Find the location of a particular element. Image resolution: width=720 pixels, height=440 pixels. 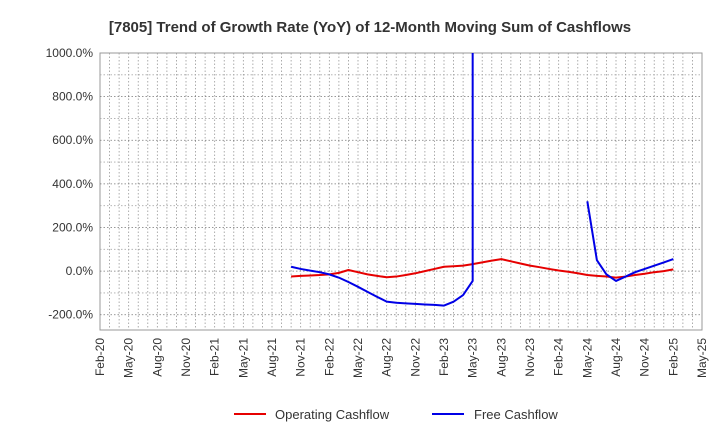

y-tick-label: 400.0% is located at coordinates (72, 184).